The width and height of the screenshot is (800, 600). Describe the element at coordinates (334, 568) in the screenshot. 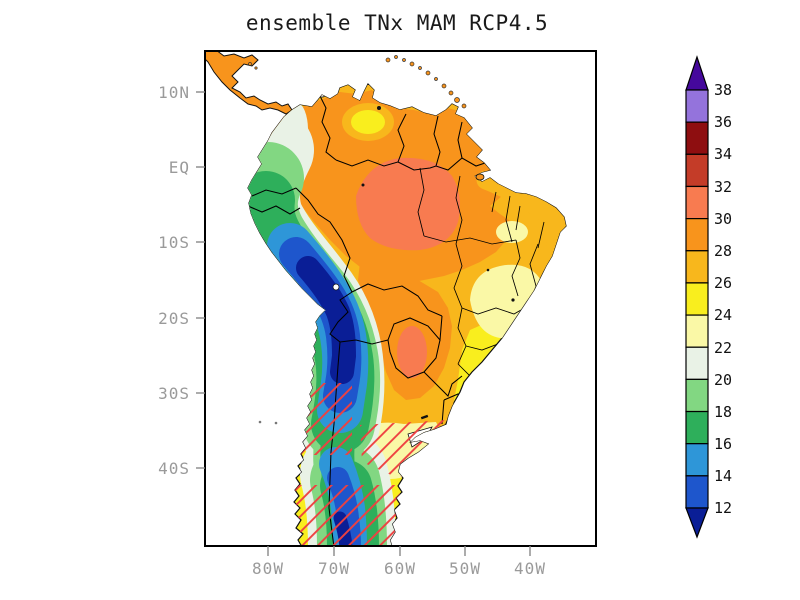

I see `x-tick-label: 70W` at that location.